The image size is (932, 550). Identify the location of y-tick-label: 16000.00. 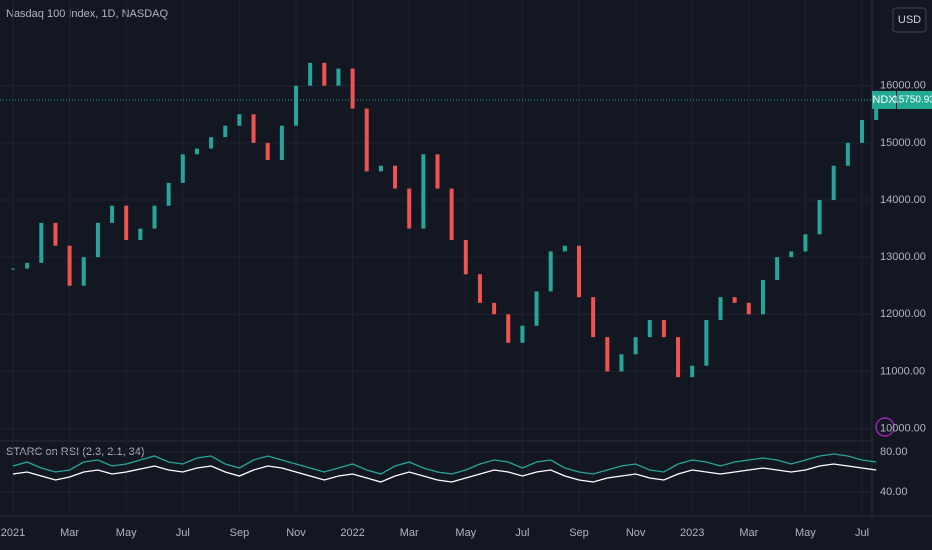
(903, 86).